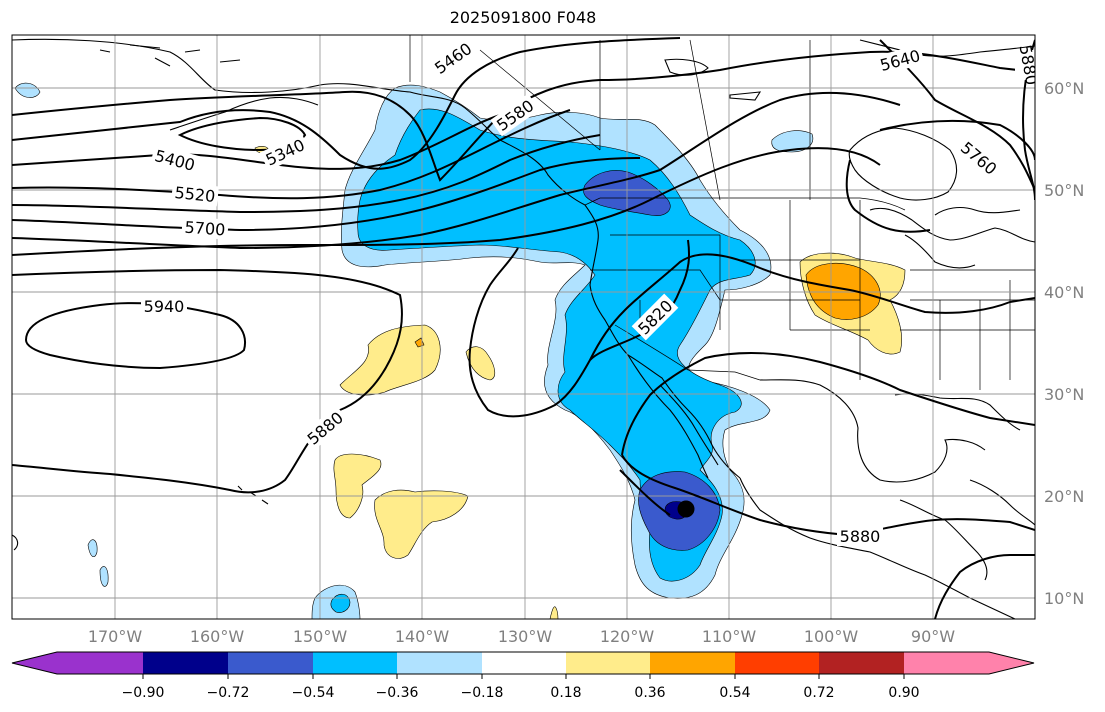  Describe the element at coordinates (104, 576) in the screenshot. I see `shade-light-blue-sw3` at that location.